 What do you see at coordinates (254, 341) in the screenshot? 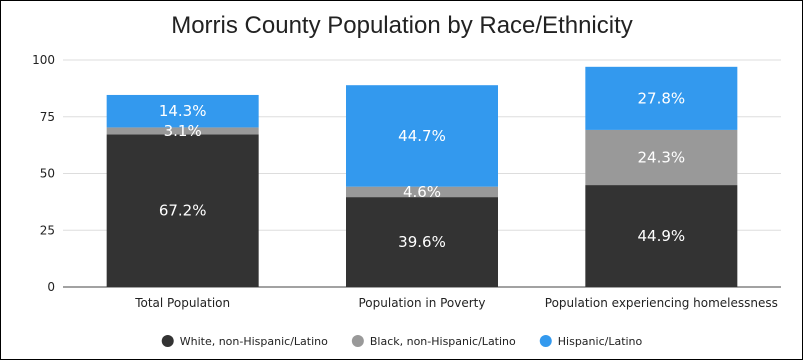
I see `legend-label-0: White, non-Hispanic/Latino` at bounding box center [254, 341].